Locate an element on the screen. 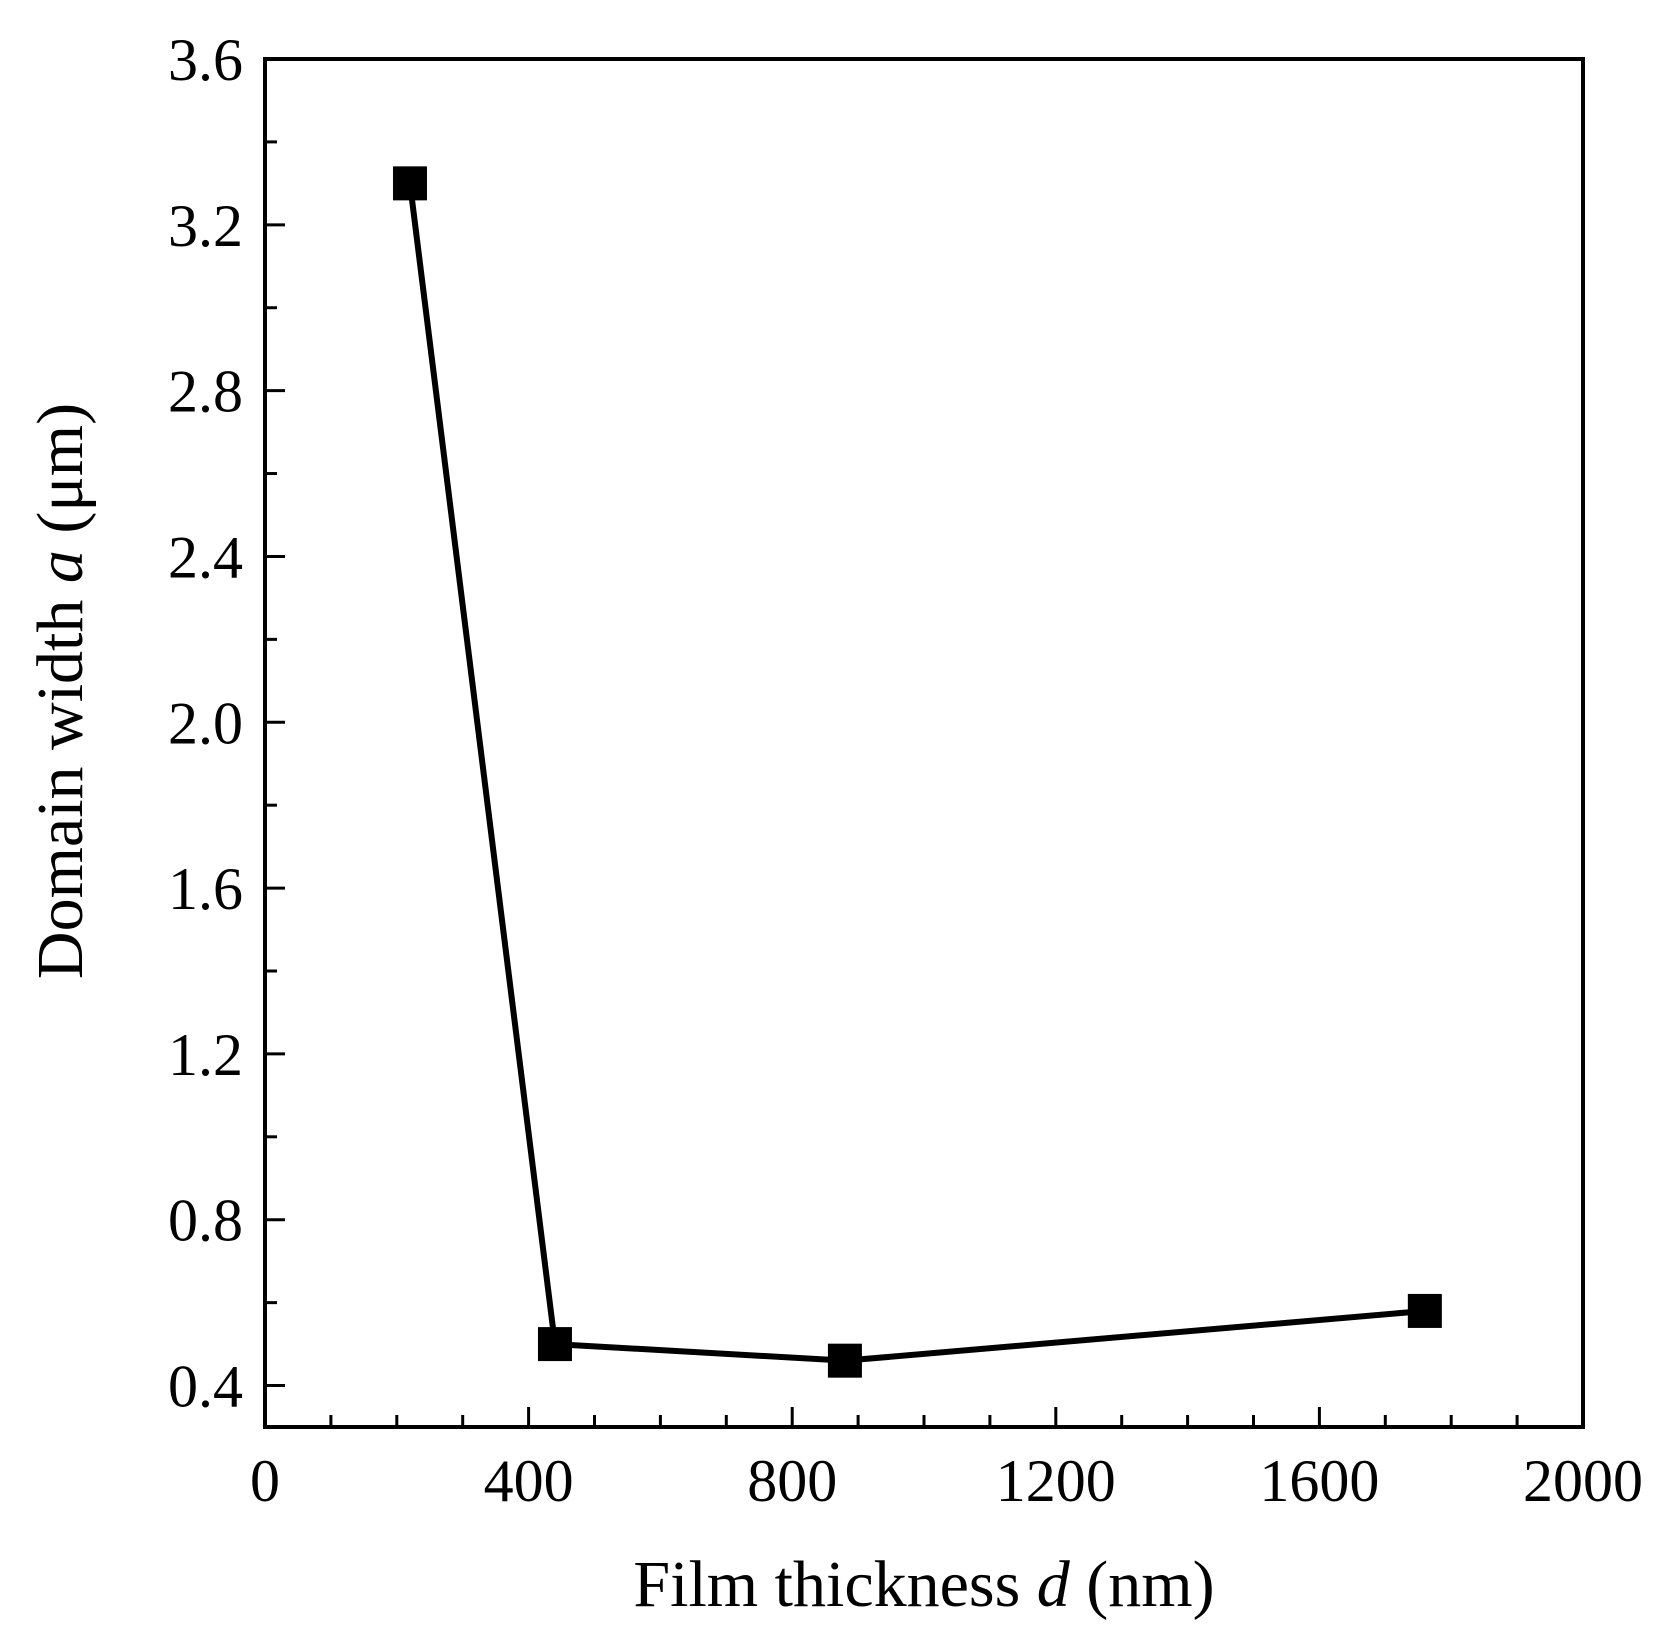 The width and height of the screenshot is (1663, 1630). x-axis-title-prefix: Film thickness is located at coordinates (834, 1584).